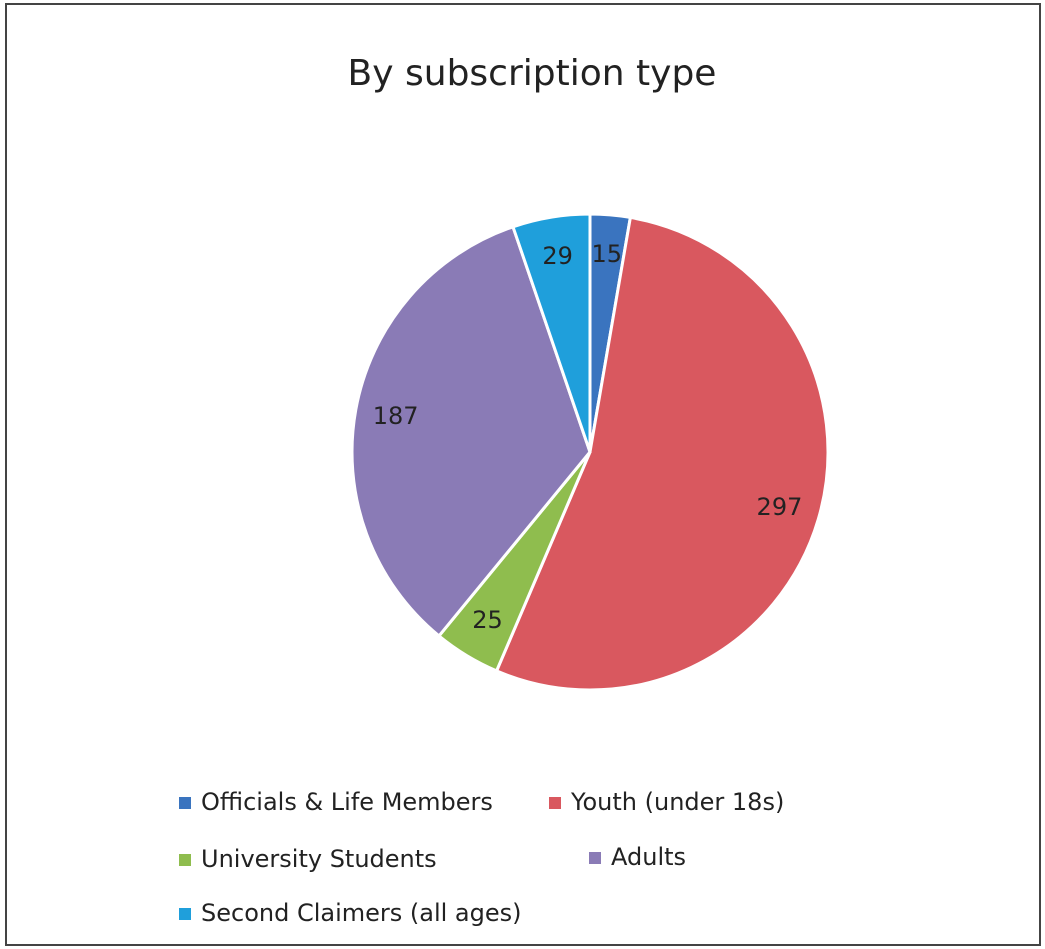 The width and height of the screenshot is (1045, 949). I want to click on data-label: 25, so click(487, 620).